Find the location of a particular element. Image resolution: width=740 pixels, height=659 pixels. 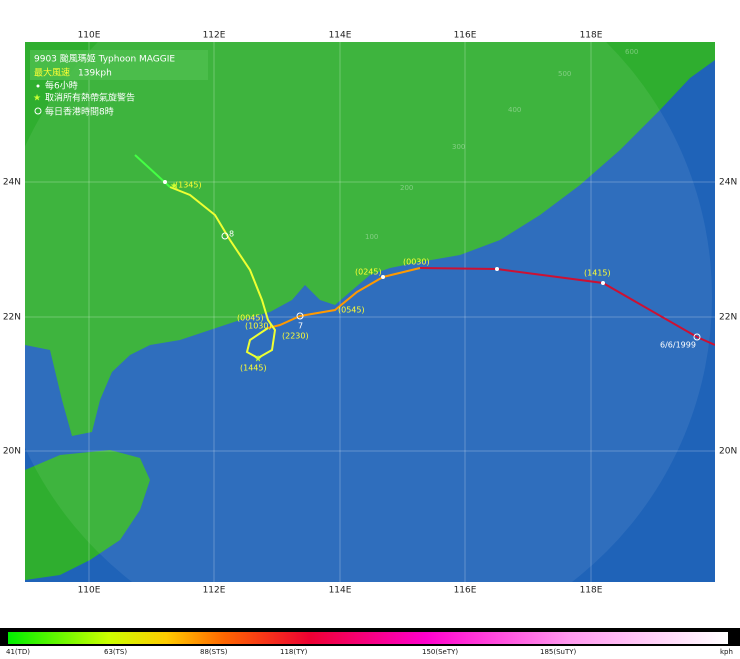

legend-star: ★ is located at coordinates (37, 99).